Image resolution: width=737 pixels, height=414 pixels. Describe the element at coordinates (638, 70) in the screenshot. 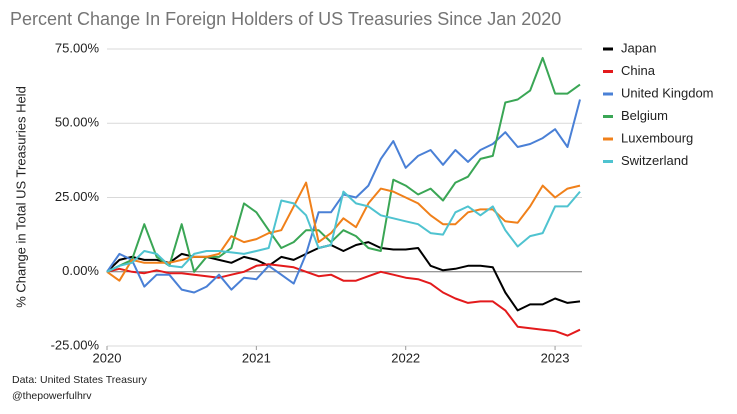

I see `legend-label: China` at that location.